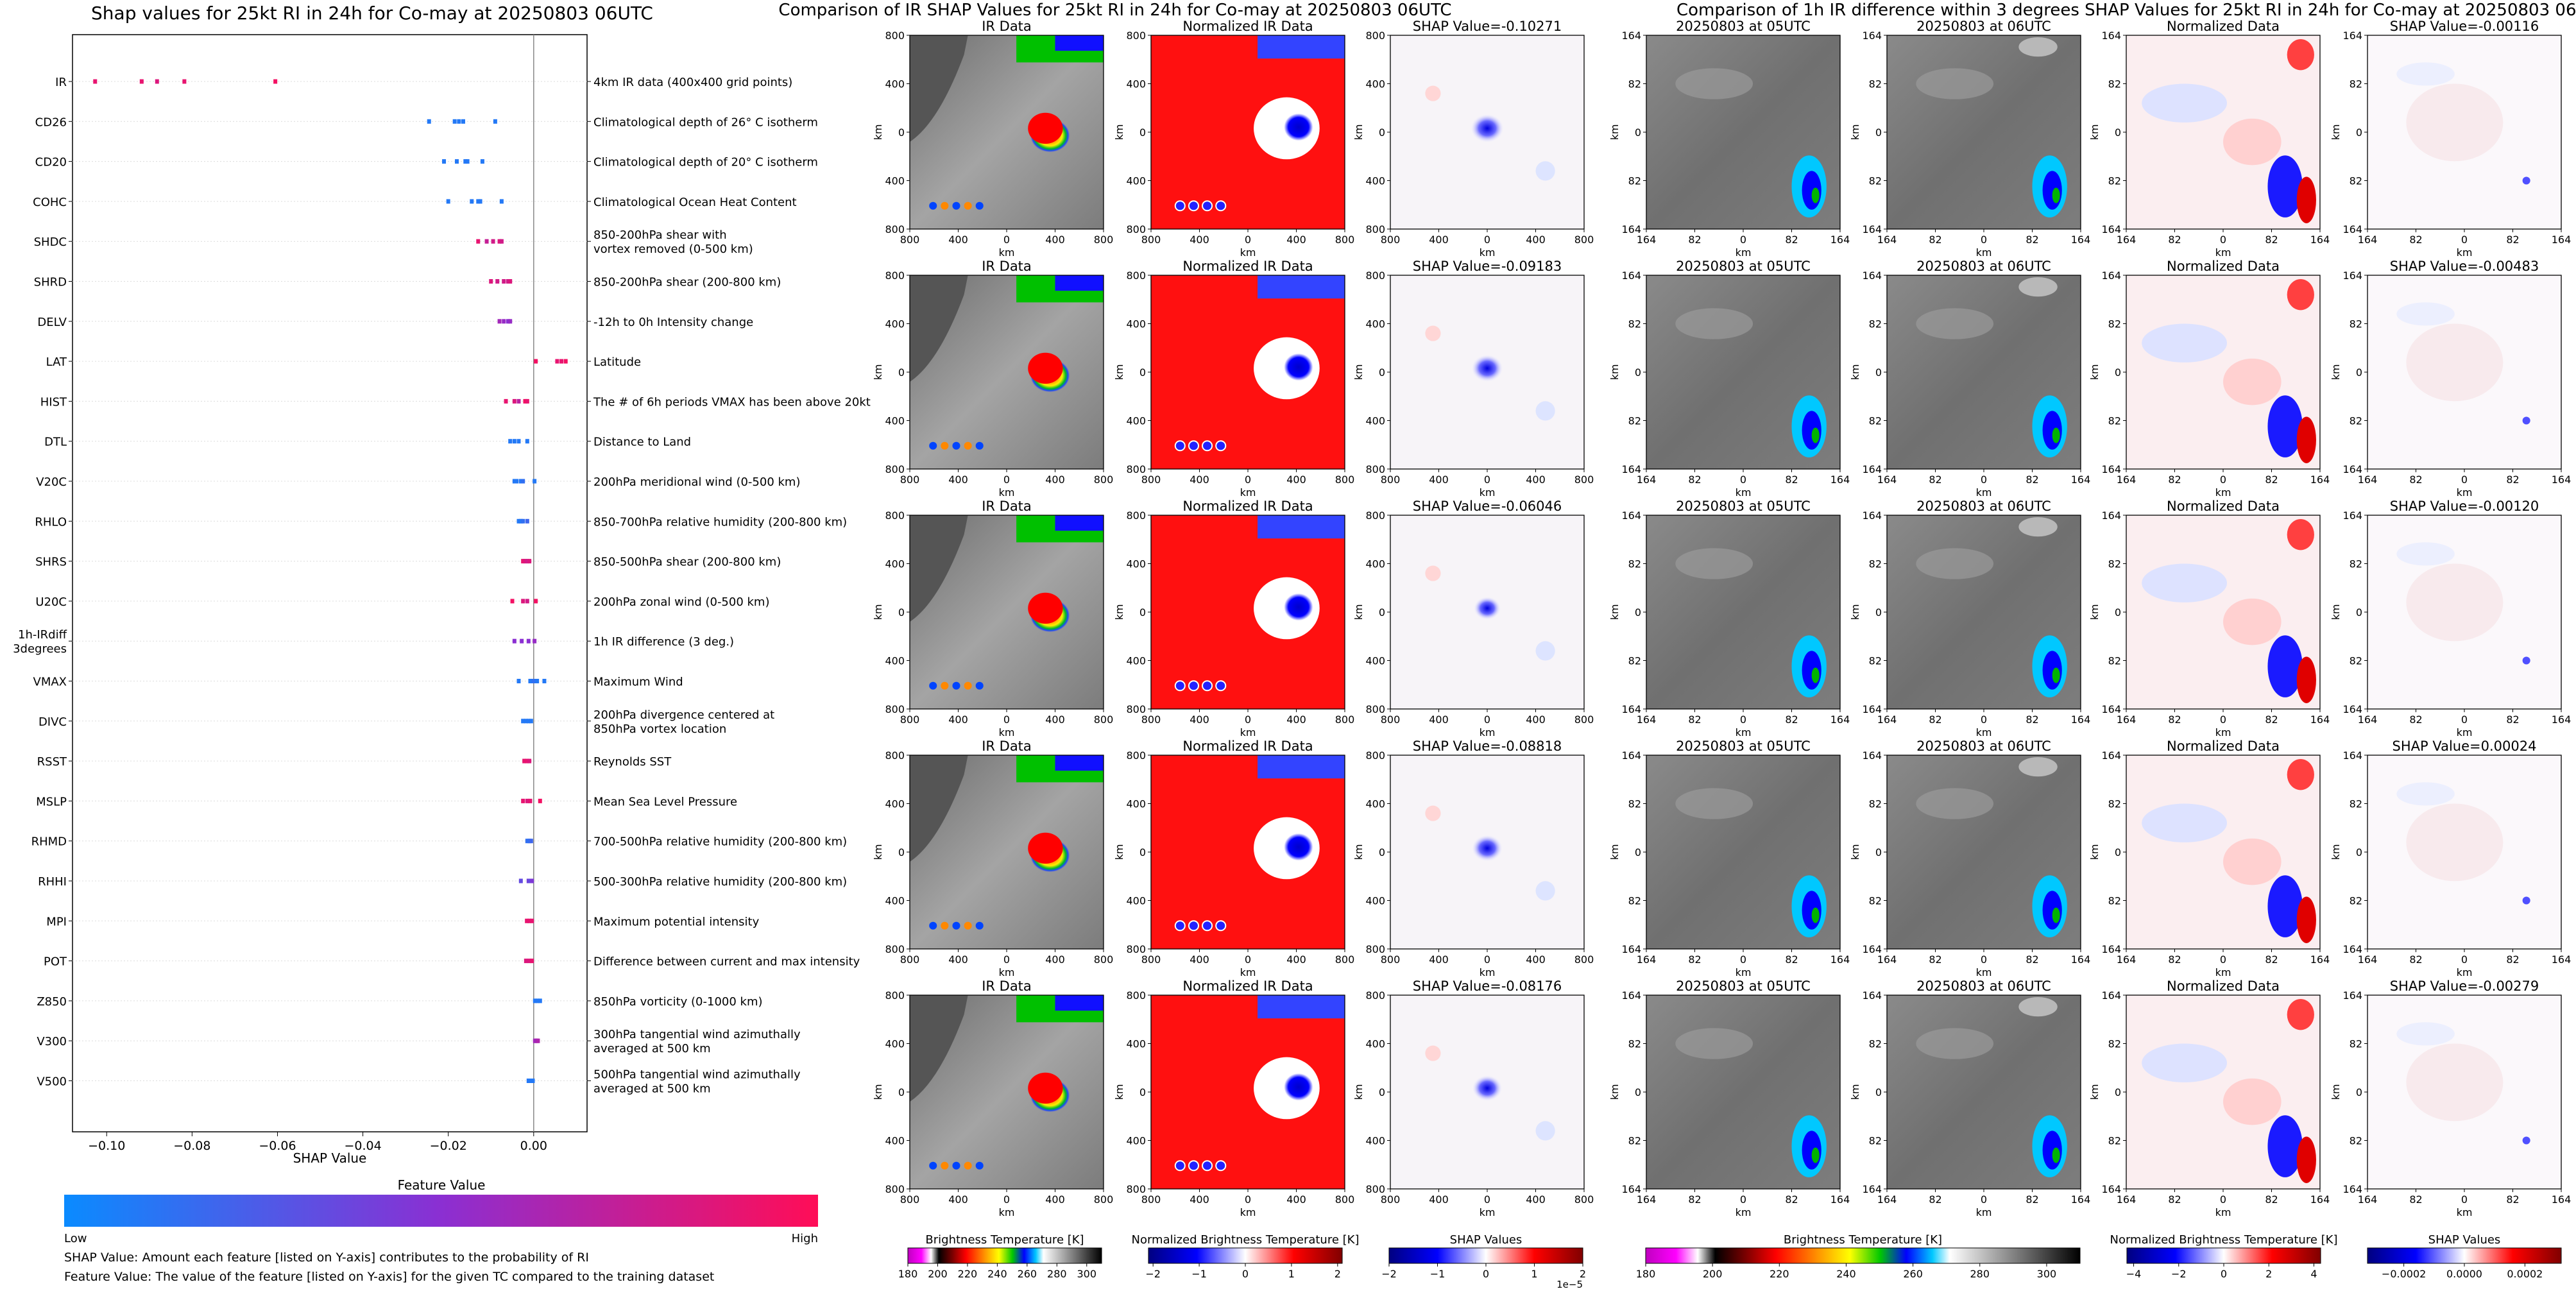 The height and width of the screenshot is (1289, 2576). I want to click on colorbar-tick-label: 1, so click(1291, 1274).